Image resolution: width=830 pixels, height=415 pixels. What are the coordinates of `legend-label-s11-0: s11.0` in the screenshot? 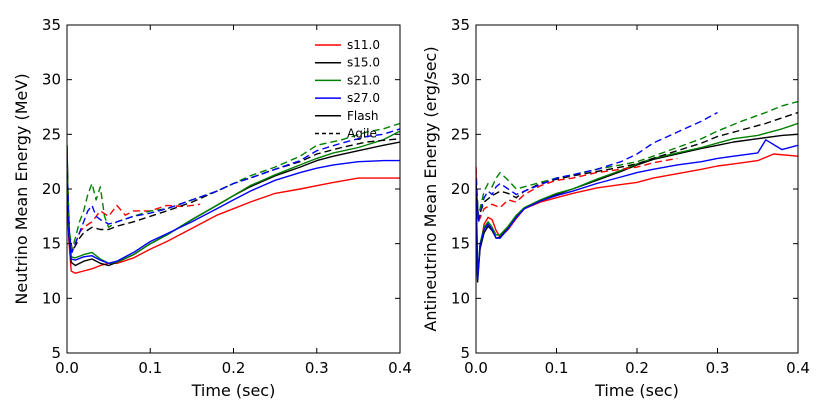 It's located at (363, 45).